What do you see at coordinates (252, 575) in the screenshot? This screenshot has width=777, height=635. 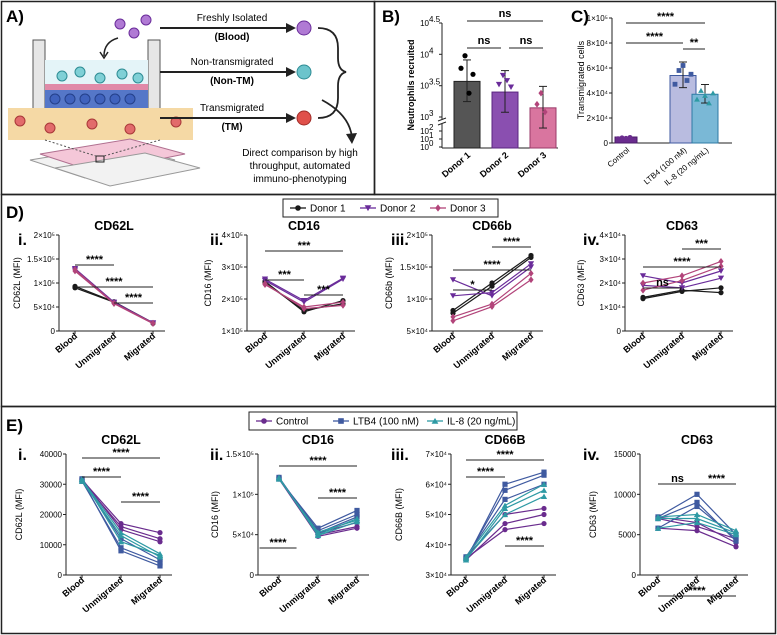 I see `y-tick-label: 0` at bounding box center [252, 575].